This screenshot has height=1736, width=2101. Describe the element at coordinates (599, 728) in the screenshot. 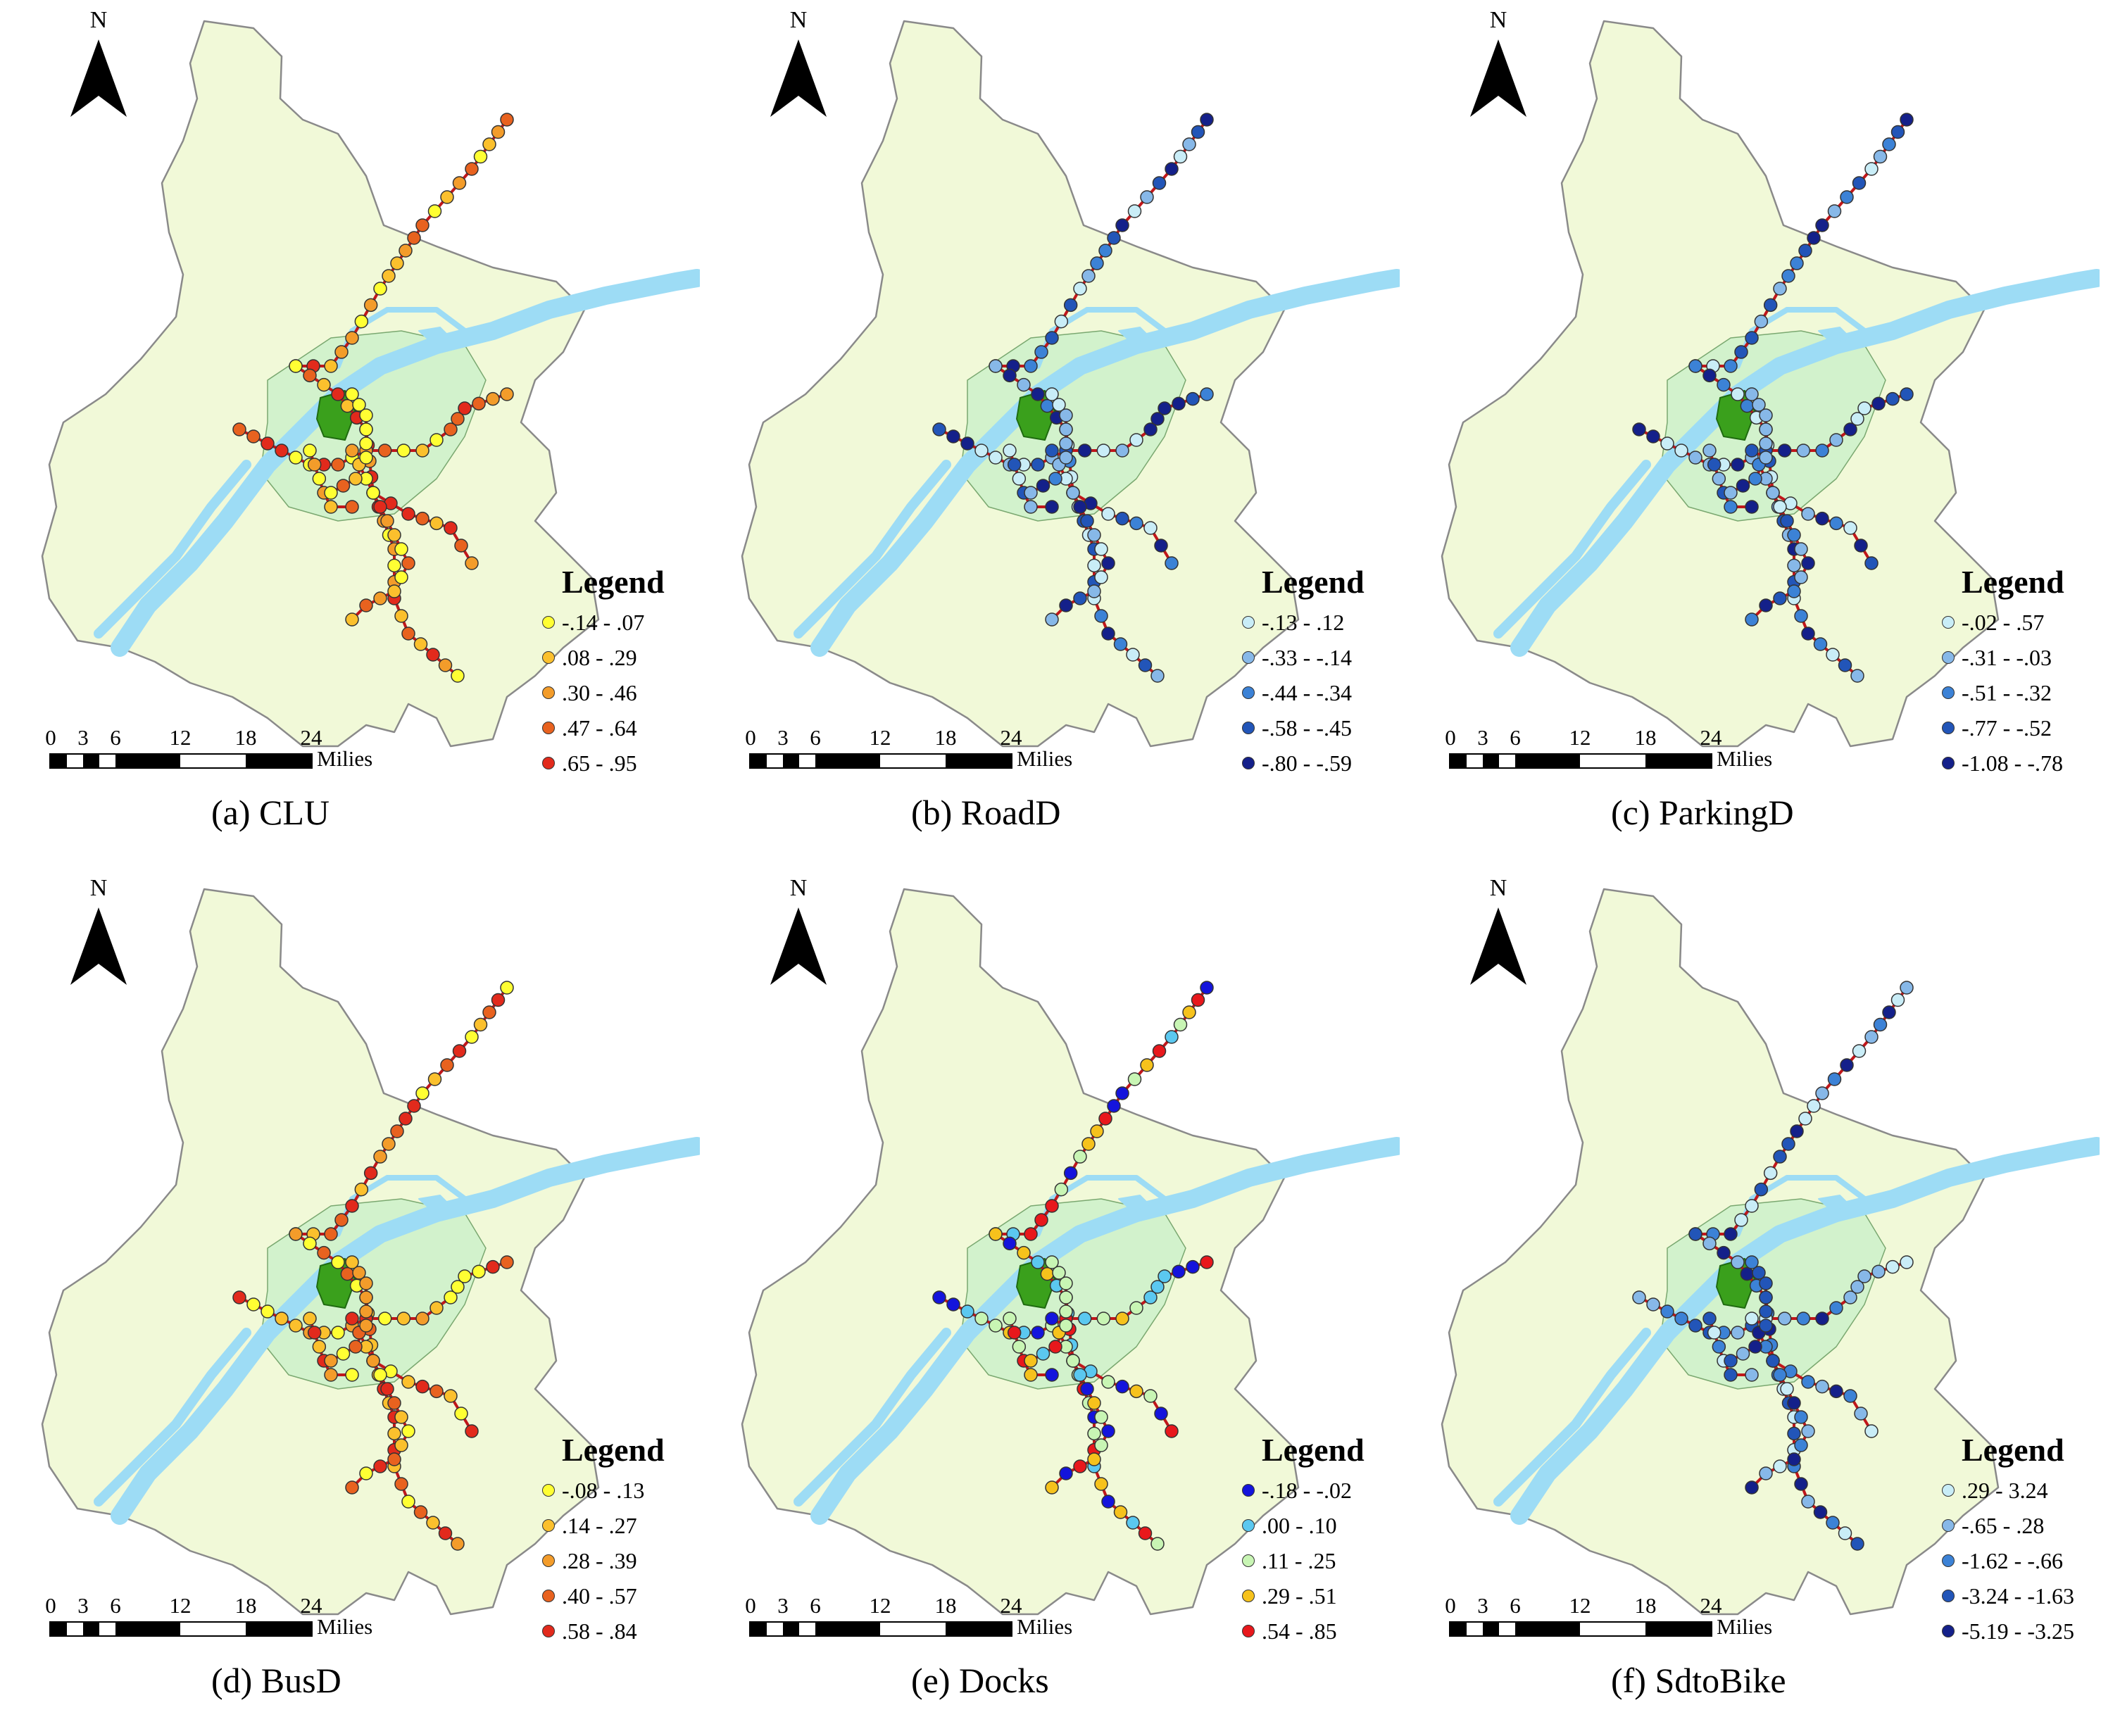

I see `legend-label: .47 - .64` at that location.